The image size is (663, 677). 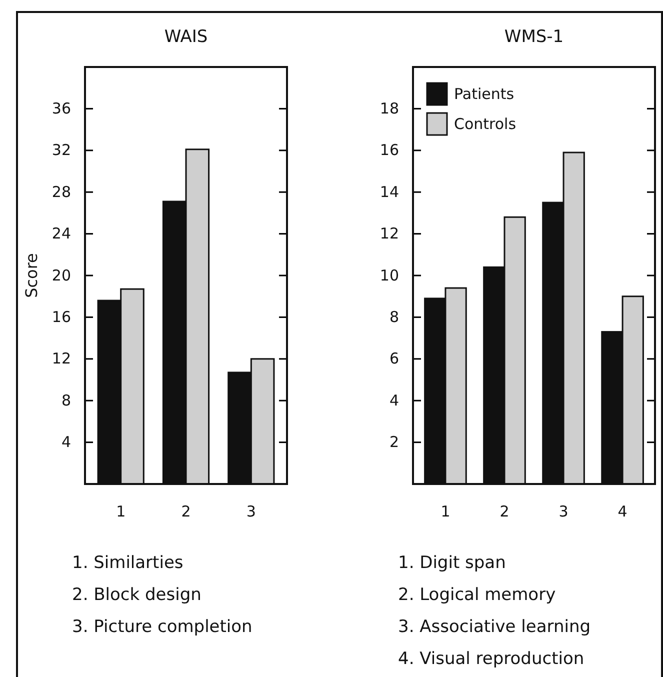 I want to click on y-tick-label: 20, so click(x=61, y=275).